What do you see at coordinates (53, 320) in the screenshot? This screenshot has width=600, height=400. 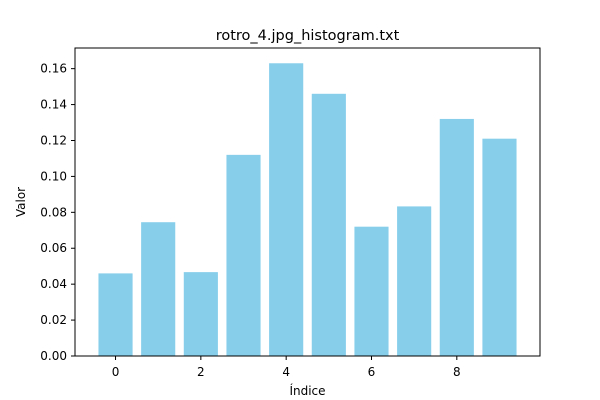 I see `y-tick-label: 0.02` at bounding box center [53, 320].